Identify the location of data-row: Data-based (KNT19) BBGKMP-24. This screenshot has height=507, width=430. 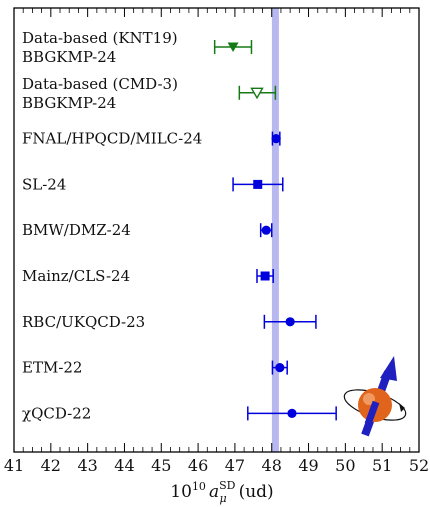
(137, 47).